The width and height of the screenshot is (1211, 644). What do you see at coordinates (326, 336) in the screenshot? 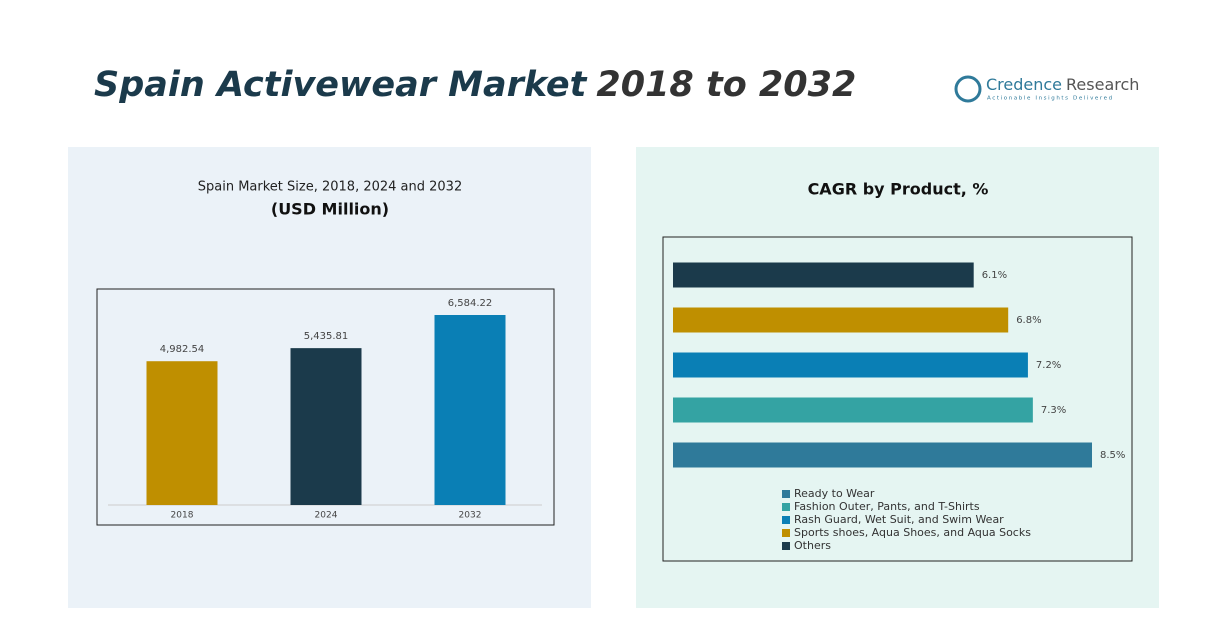
I see `value-label: 5,435.81` at bounding box center [326, 336].